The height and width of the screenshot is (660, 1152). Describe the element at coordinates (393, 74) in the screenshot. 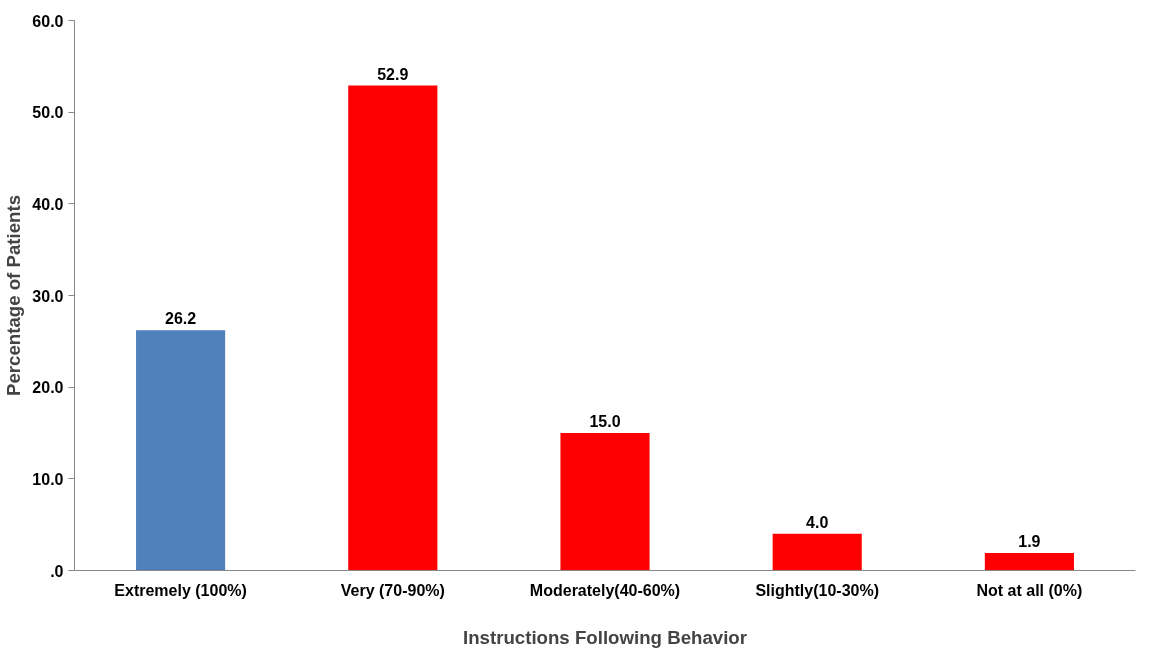

I see `data-label: 52.9` at that location.